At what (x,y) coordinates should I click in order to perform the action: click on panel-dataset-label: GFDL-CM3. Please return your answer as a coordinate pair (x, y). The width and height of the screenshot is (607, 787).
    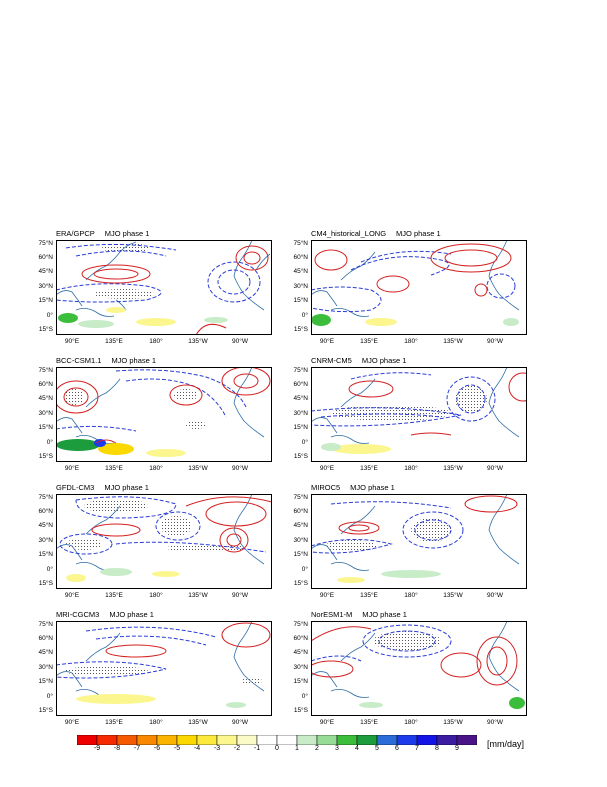
    Looking at the image, I should click on (75, 487).